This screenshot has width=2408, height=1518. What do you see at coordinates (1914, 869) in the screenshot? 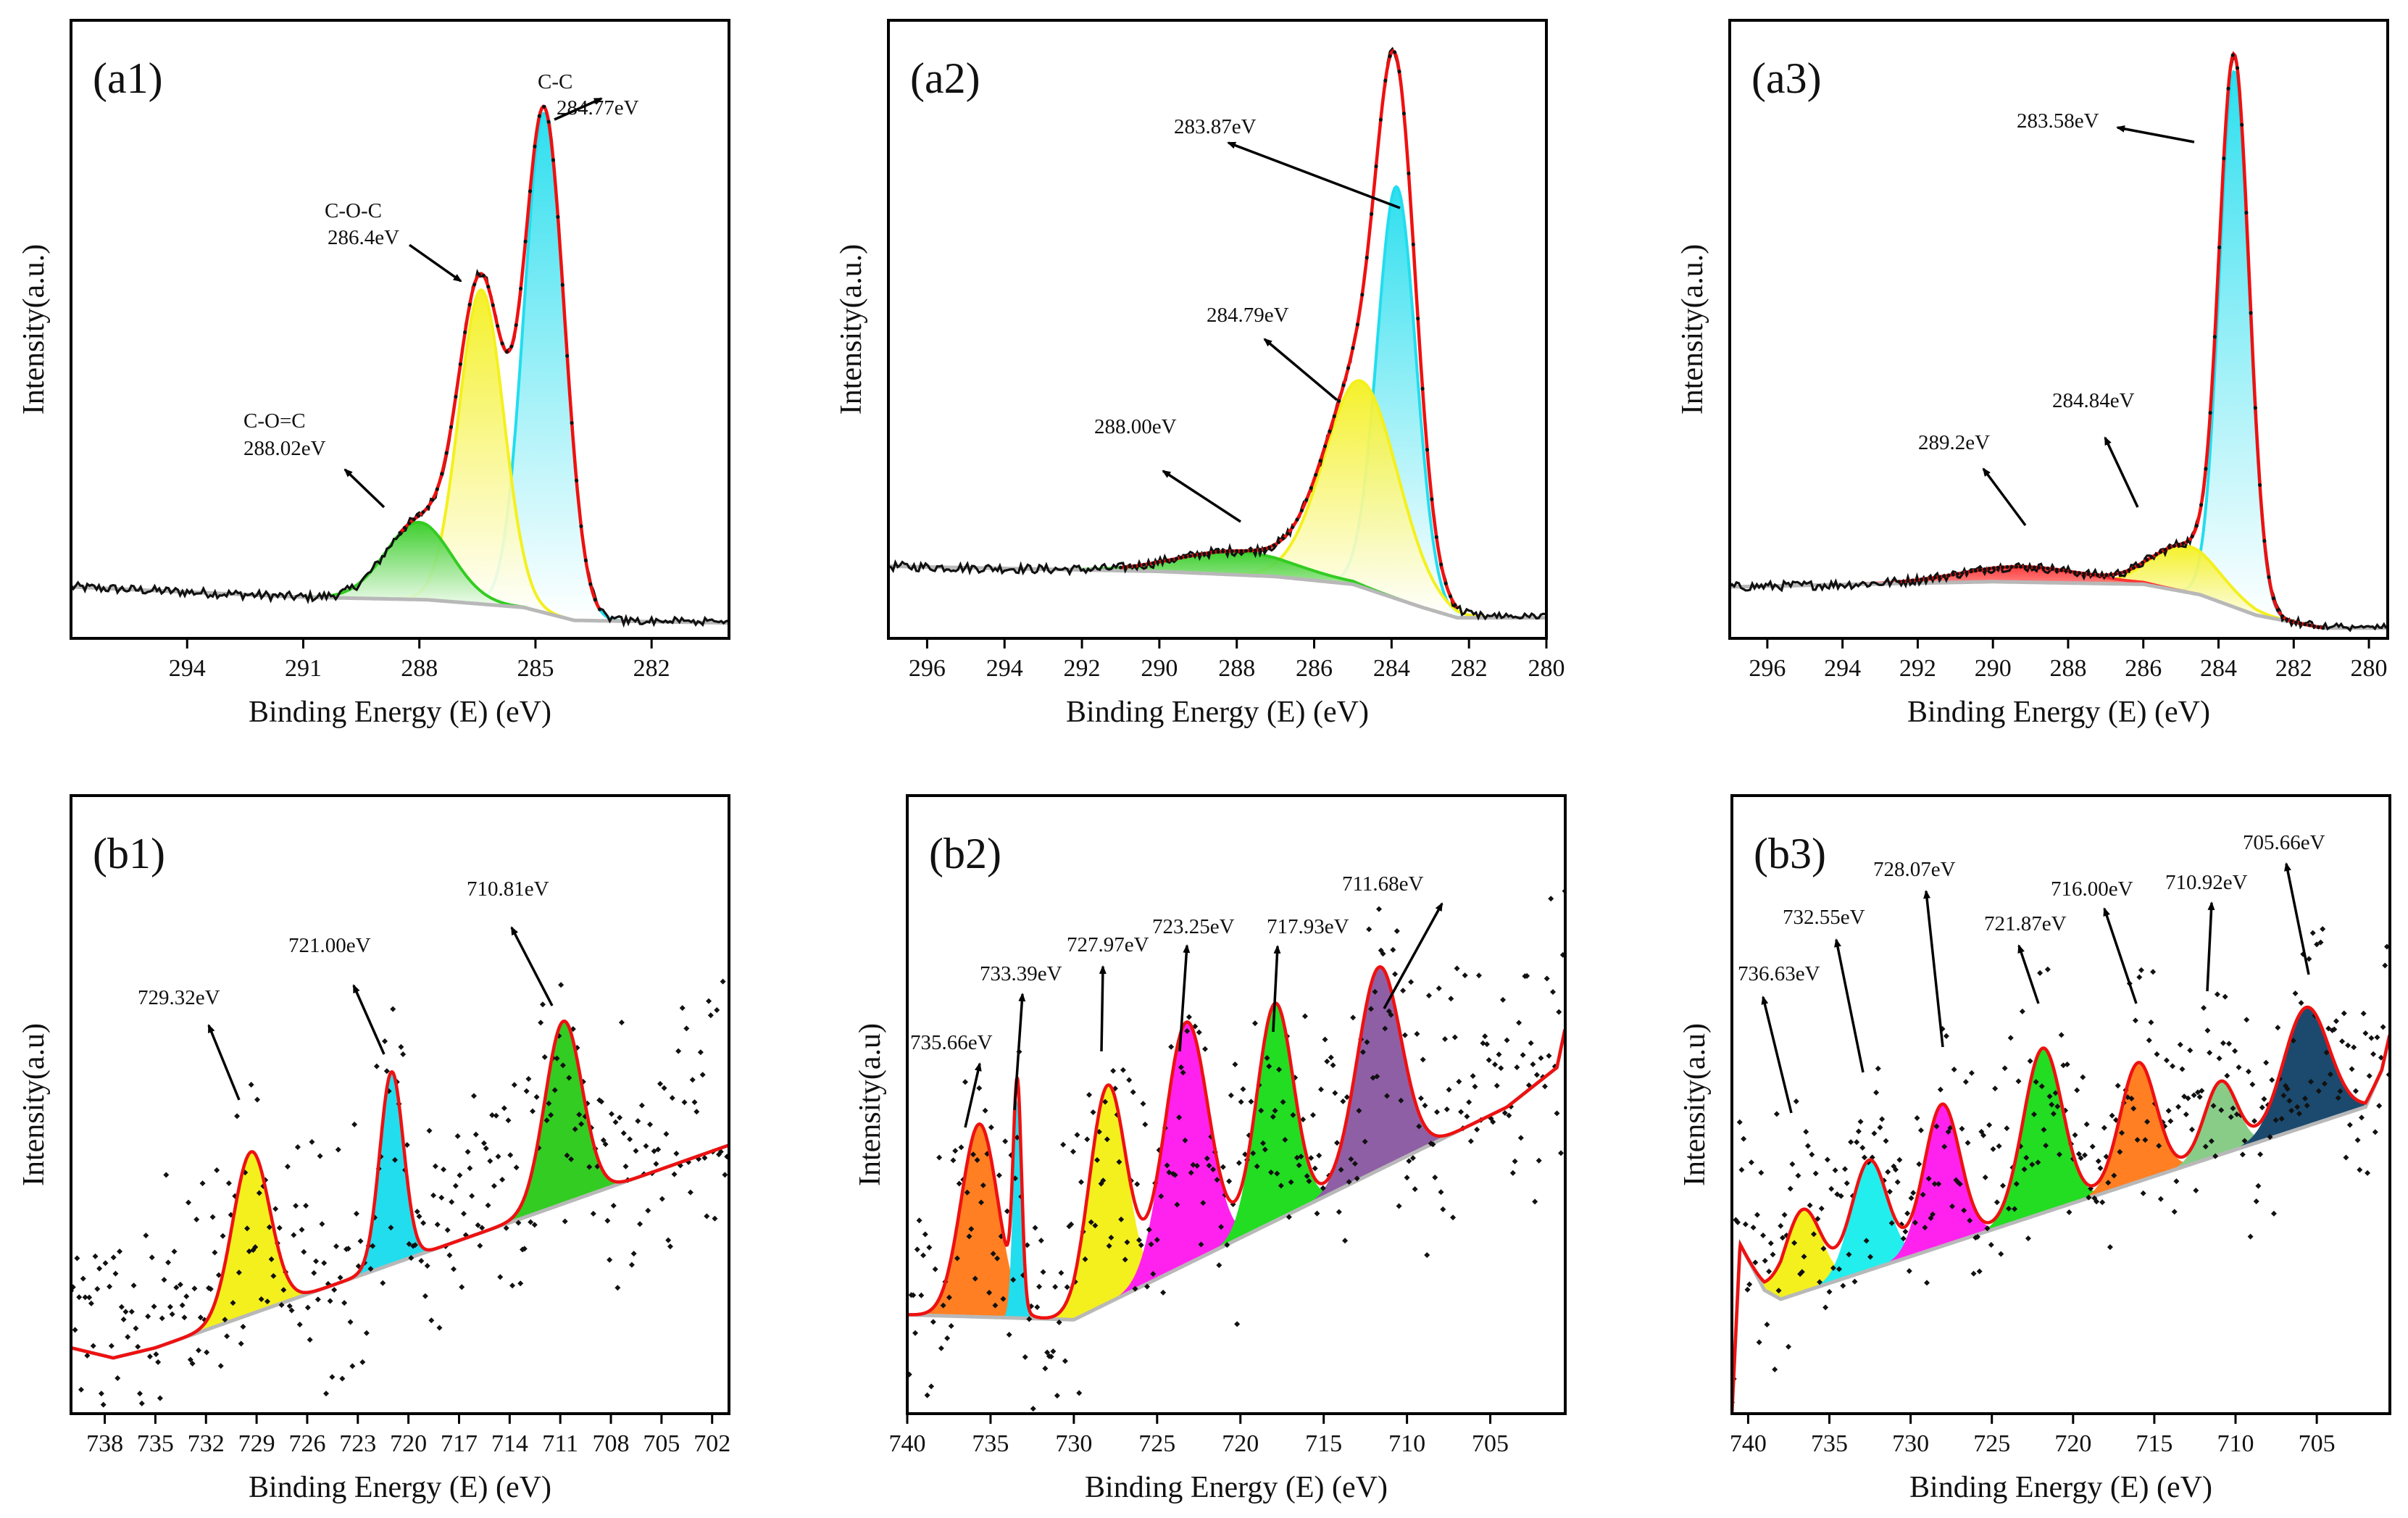
I see `peak-energy-label: 728.07eV` at bounding box center [1914, 869].